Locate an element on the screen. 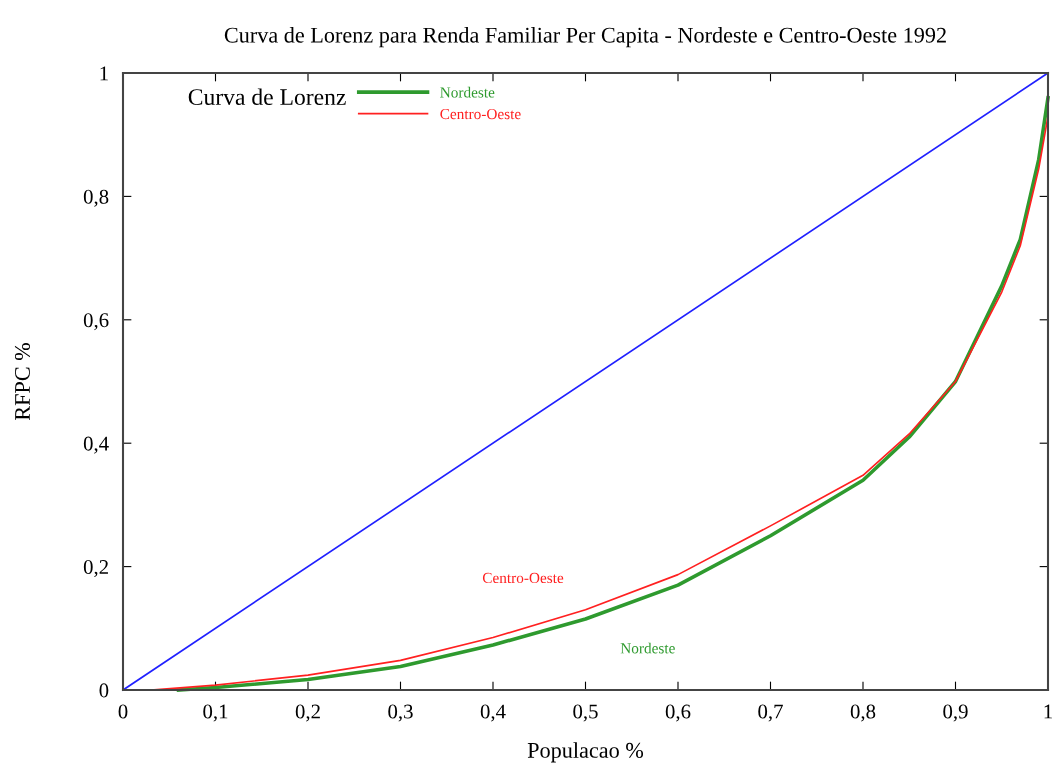 This screenshot has width=1061, height=780. x-tick-label: 0 is located at coordinates (123, 711).